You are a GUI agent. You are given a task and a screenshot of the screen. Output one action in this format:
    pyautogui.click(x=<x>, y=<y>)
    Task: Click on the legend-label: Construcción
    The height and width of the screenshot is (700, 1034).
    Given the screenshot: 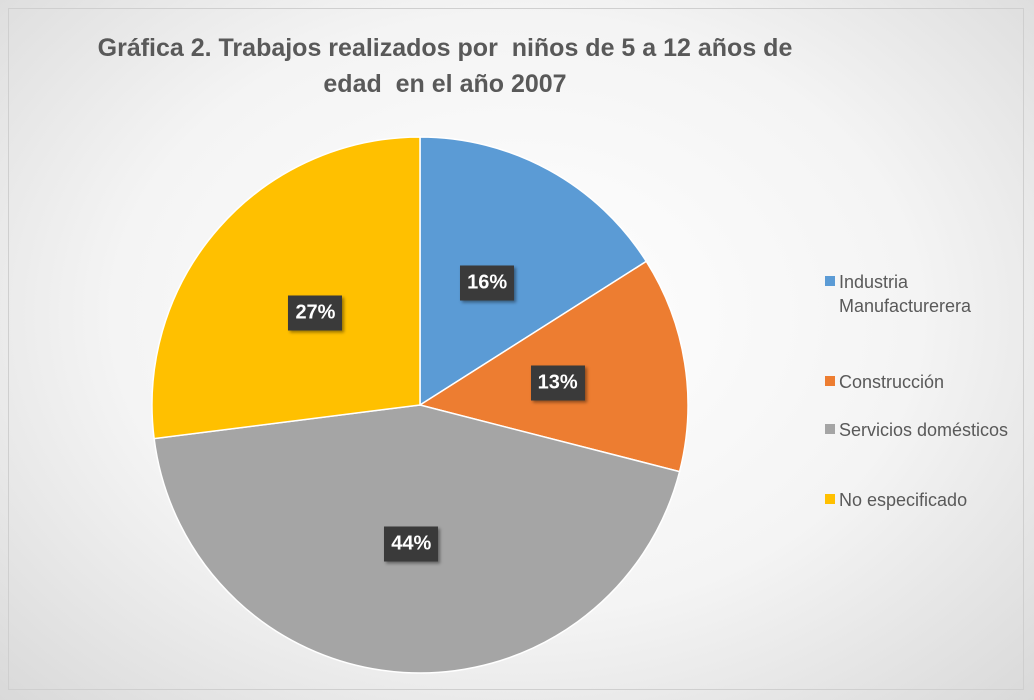 What is the action you would take?
    pyautogui.click(x=892, y=382)
    